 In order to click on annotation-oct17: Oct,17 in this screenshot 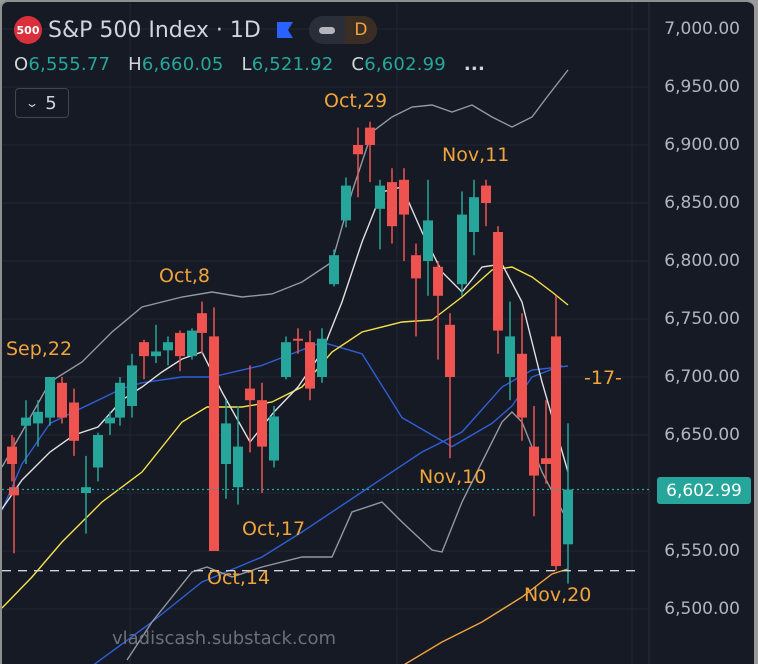, I will do `click(274, 529)`.